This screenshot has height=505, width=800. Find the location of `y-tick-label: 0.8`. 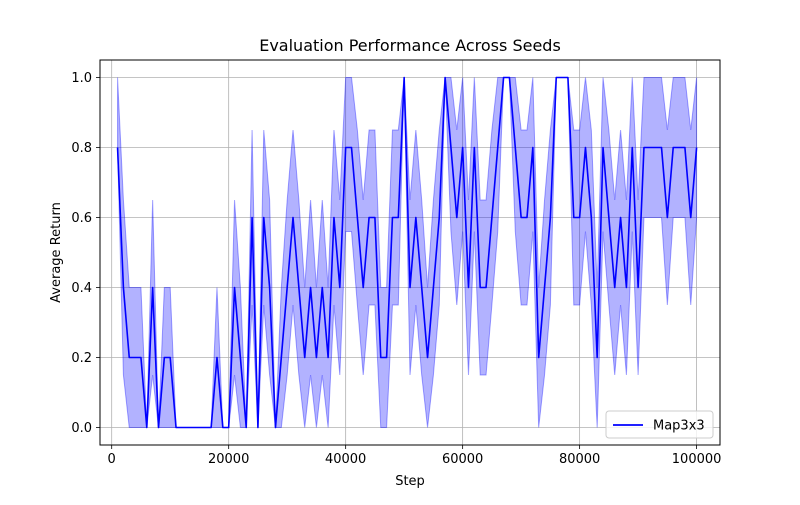

y-tick-label: 0.8 is located at coordinates (81, 148).